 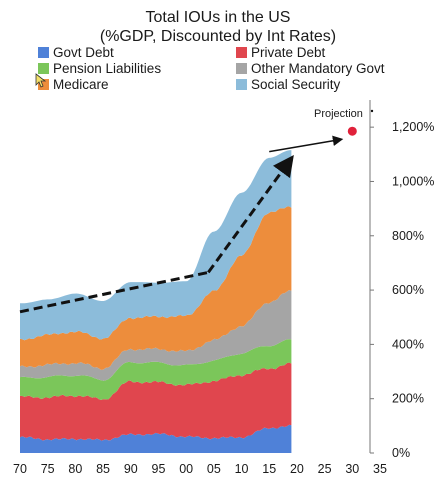 I want to click on legend-item-social-security: Social Security, so click(x=288, y=84).